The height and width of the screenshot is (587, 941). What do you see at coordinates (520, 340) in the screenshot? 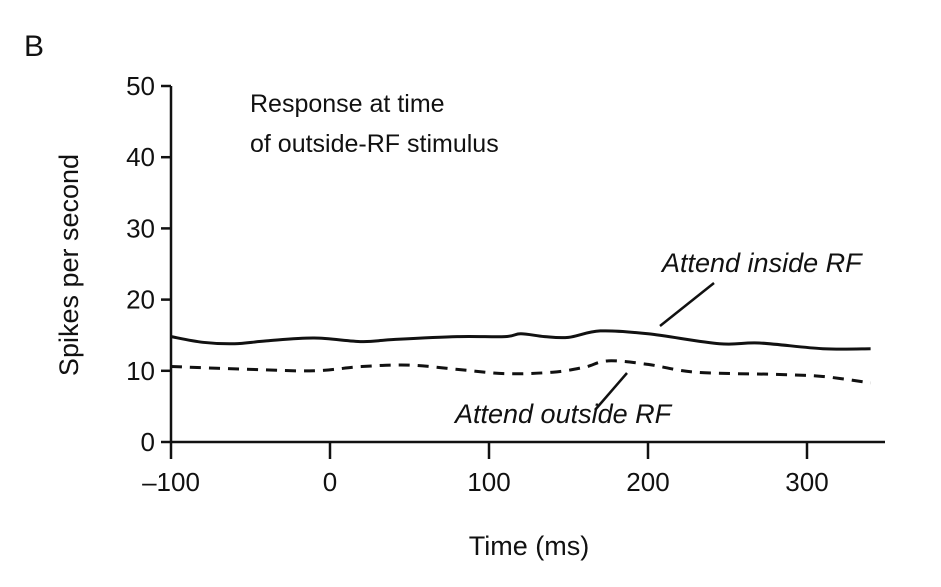
I see `series-line-attend-inside` at bounding box center [520, 340].